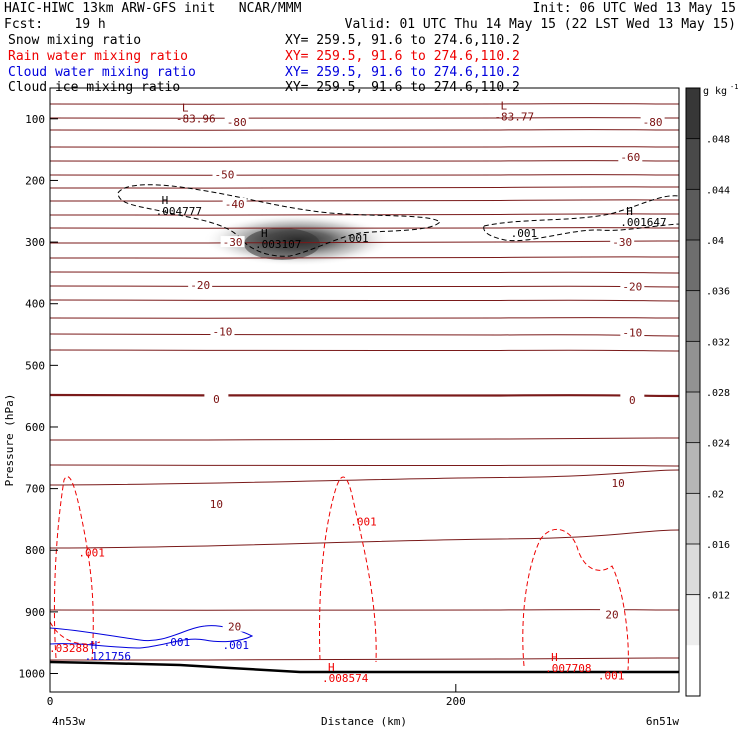  What do you see at coordinates (32, 674) in the screenshot?
I see `y-tick-label: 1000` at bounding box center [32, 674].